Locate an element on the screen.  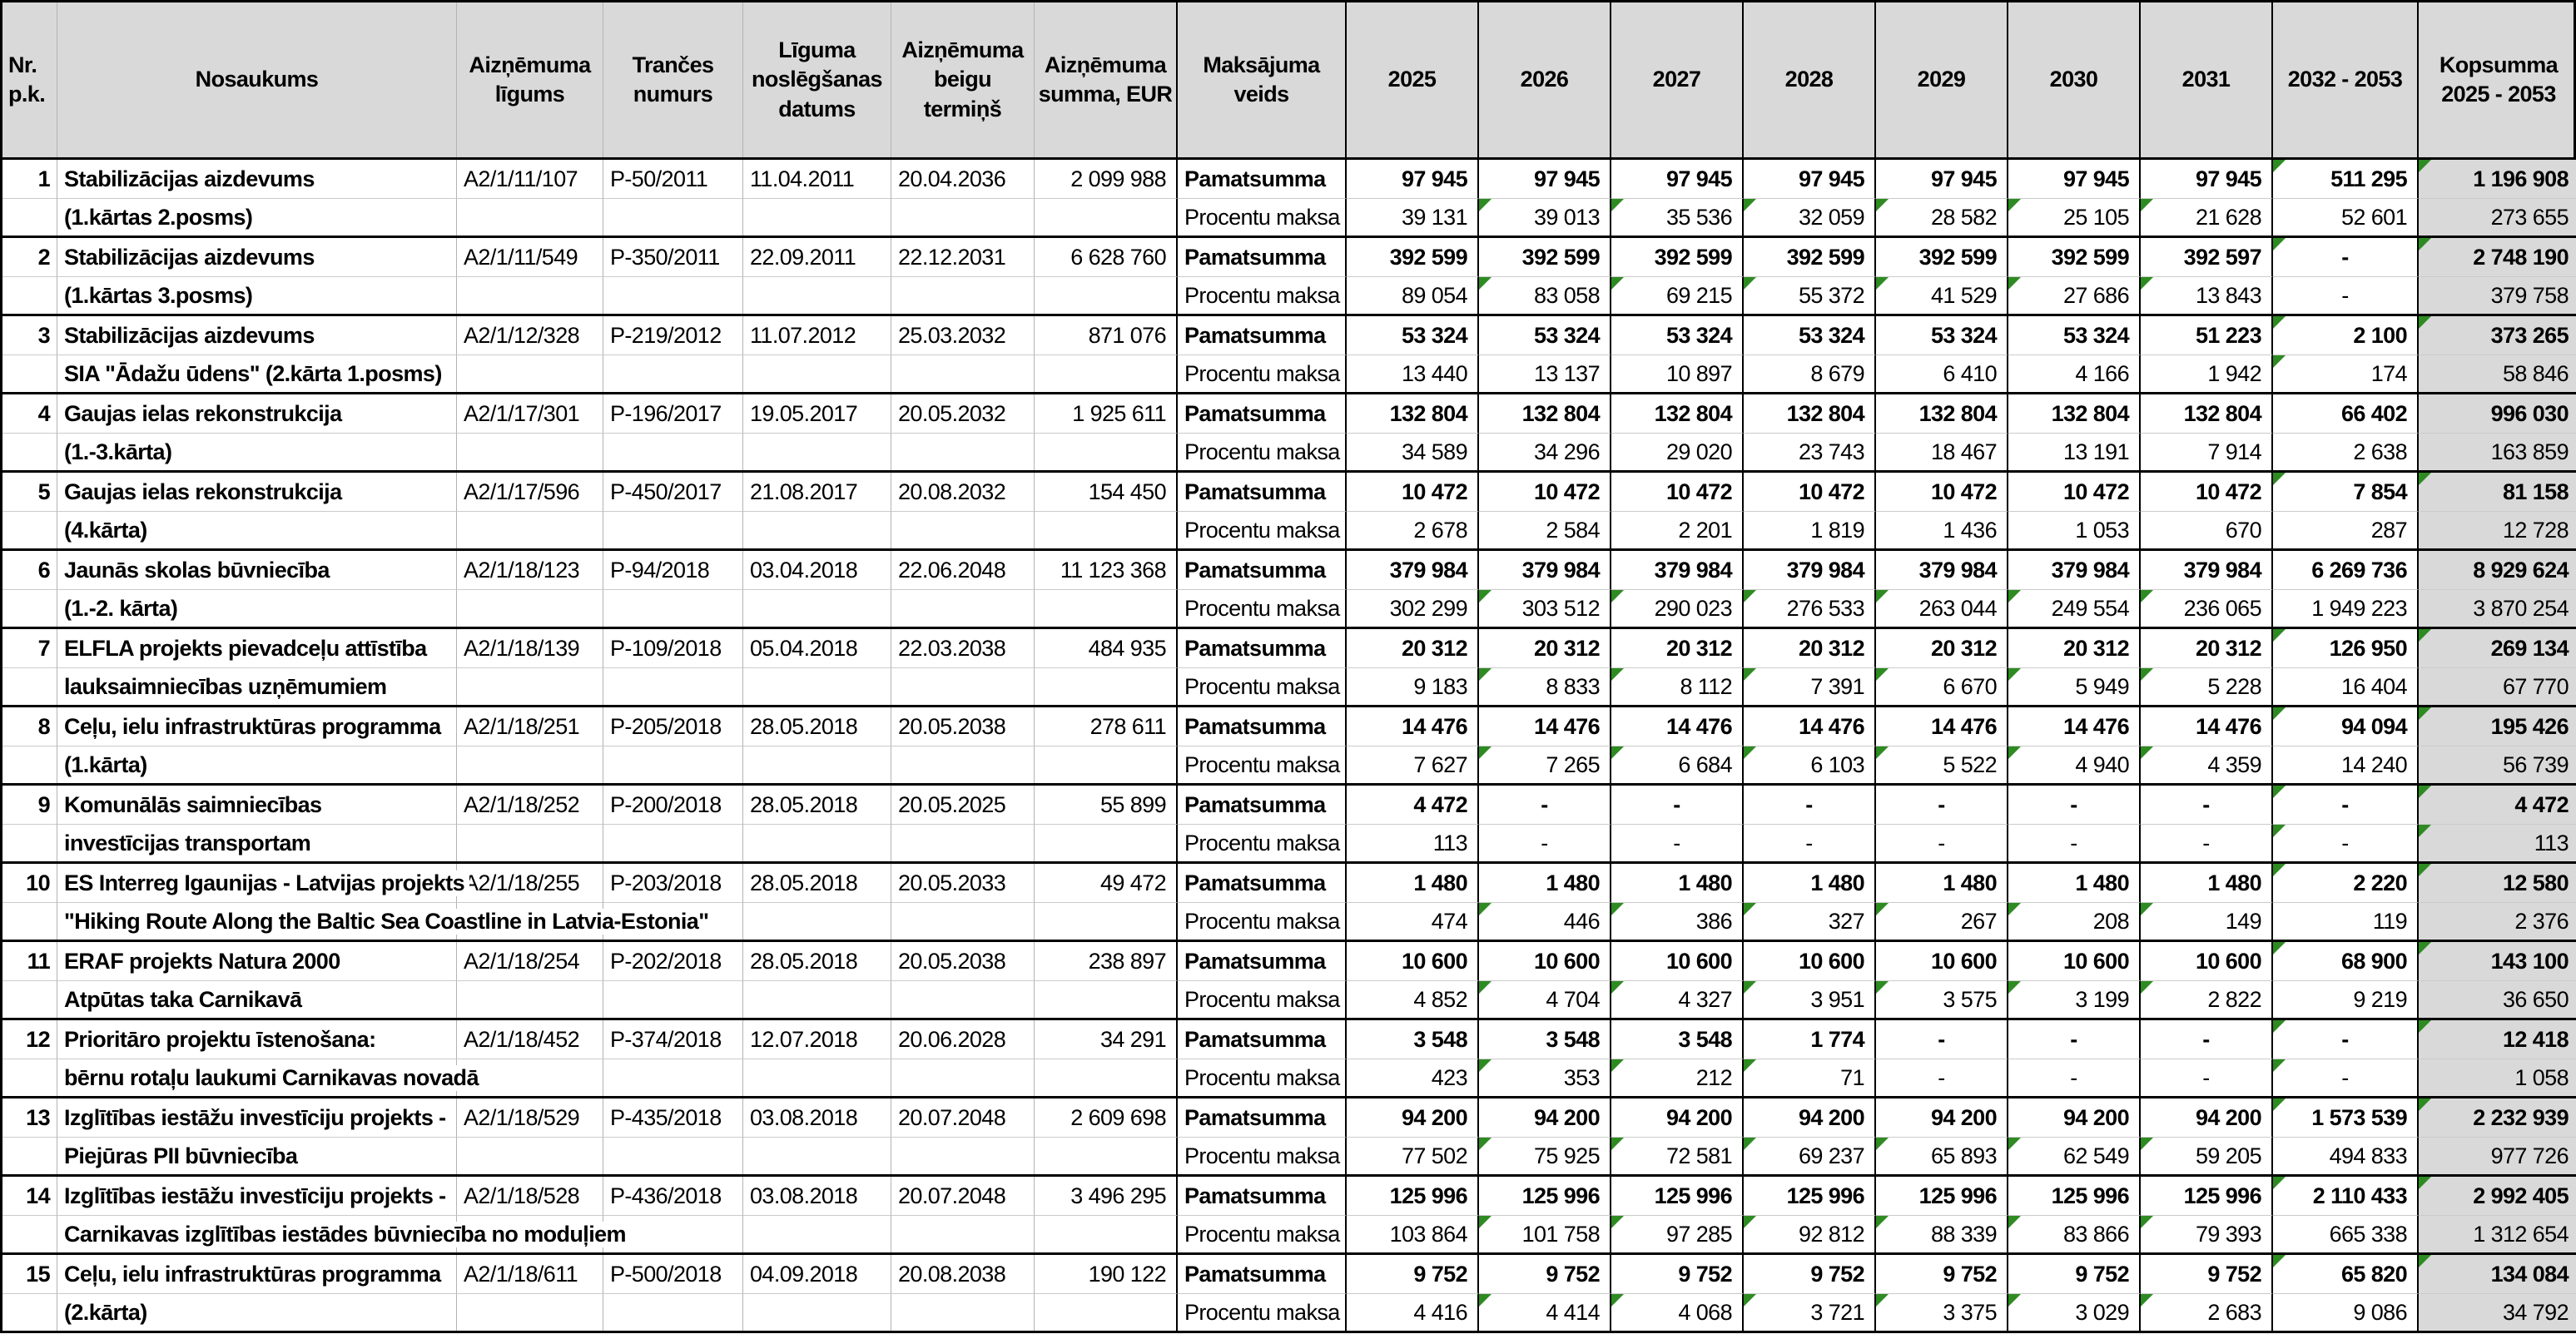
loan-amount: 34 291 is located at coordinates (1106, 1039).